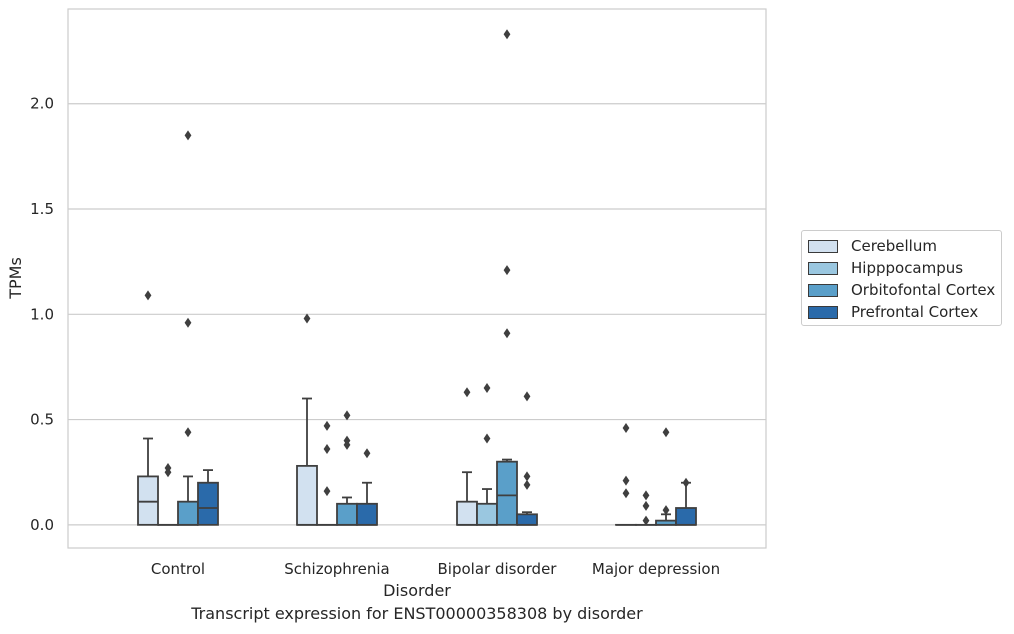 This screenshot has height=634, width=1014. I want to click on x-tick-label: Major depression, so click(656, 569).